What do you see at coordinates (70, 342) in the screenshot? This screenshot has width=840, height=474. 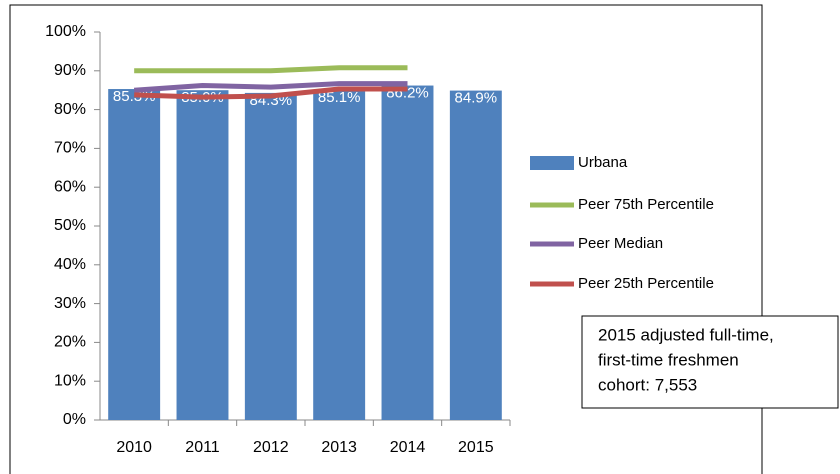 I see `y-tick-label: 20%` at bounding box center [70, 342].